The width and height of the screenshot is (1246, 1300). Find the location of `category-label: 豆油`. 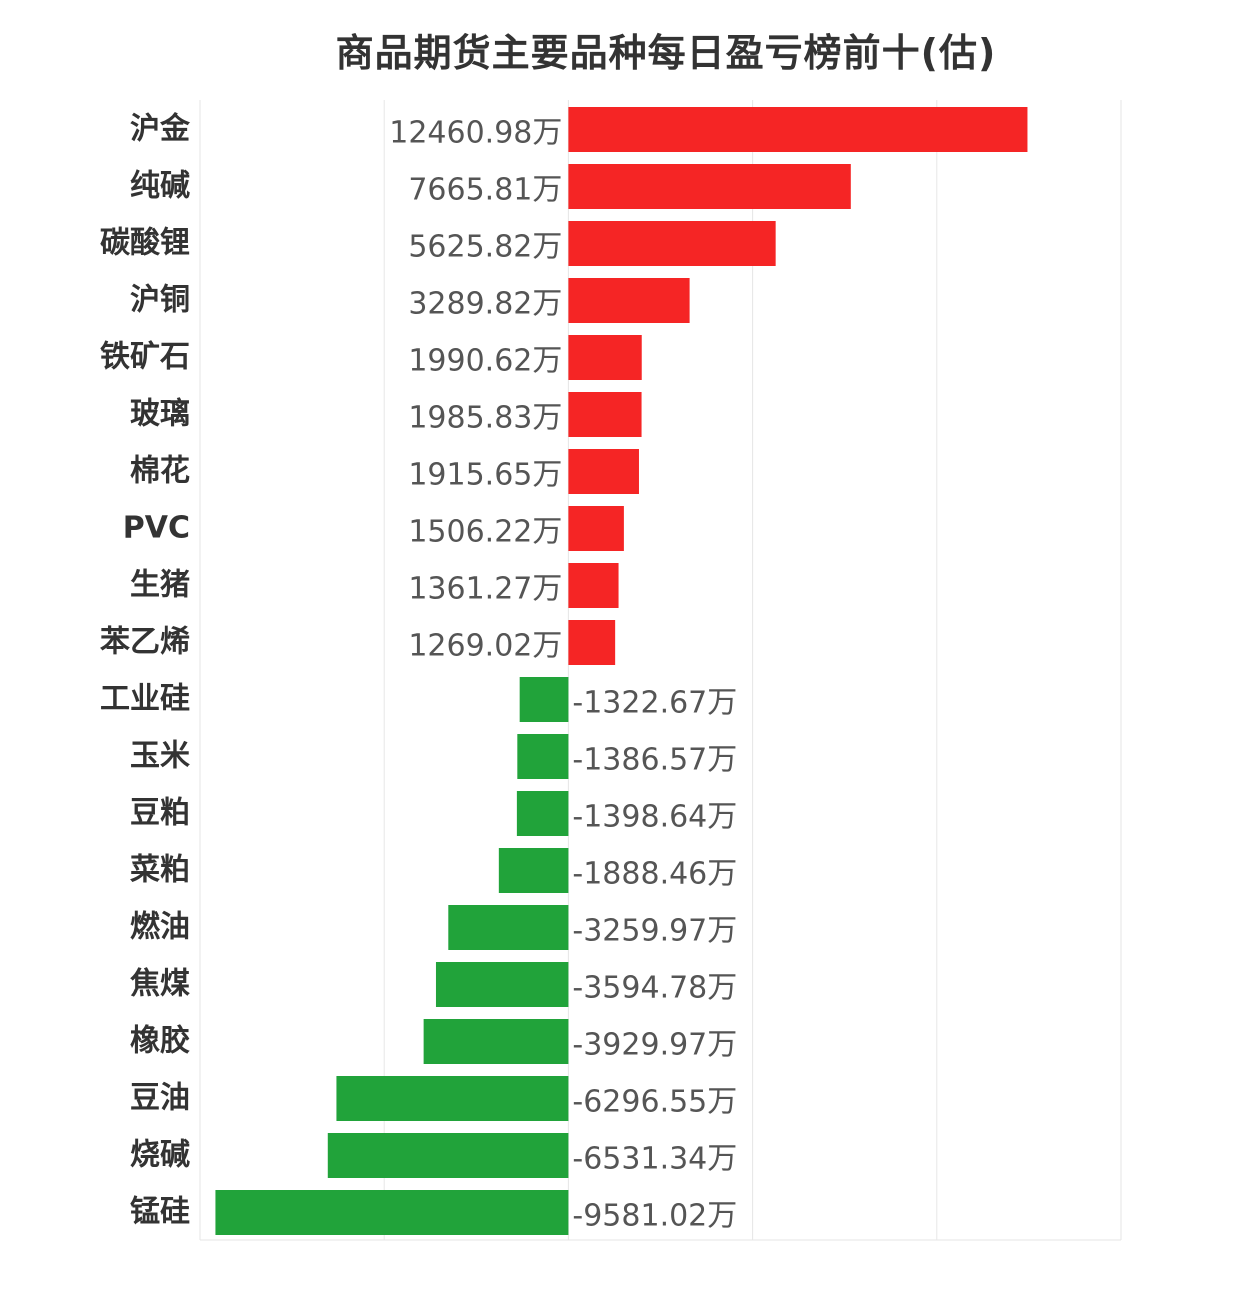

category-label: 豆油 is located at coordinates (160, 1098).